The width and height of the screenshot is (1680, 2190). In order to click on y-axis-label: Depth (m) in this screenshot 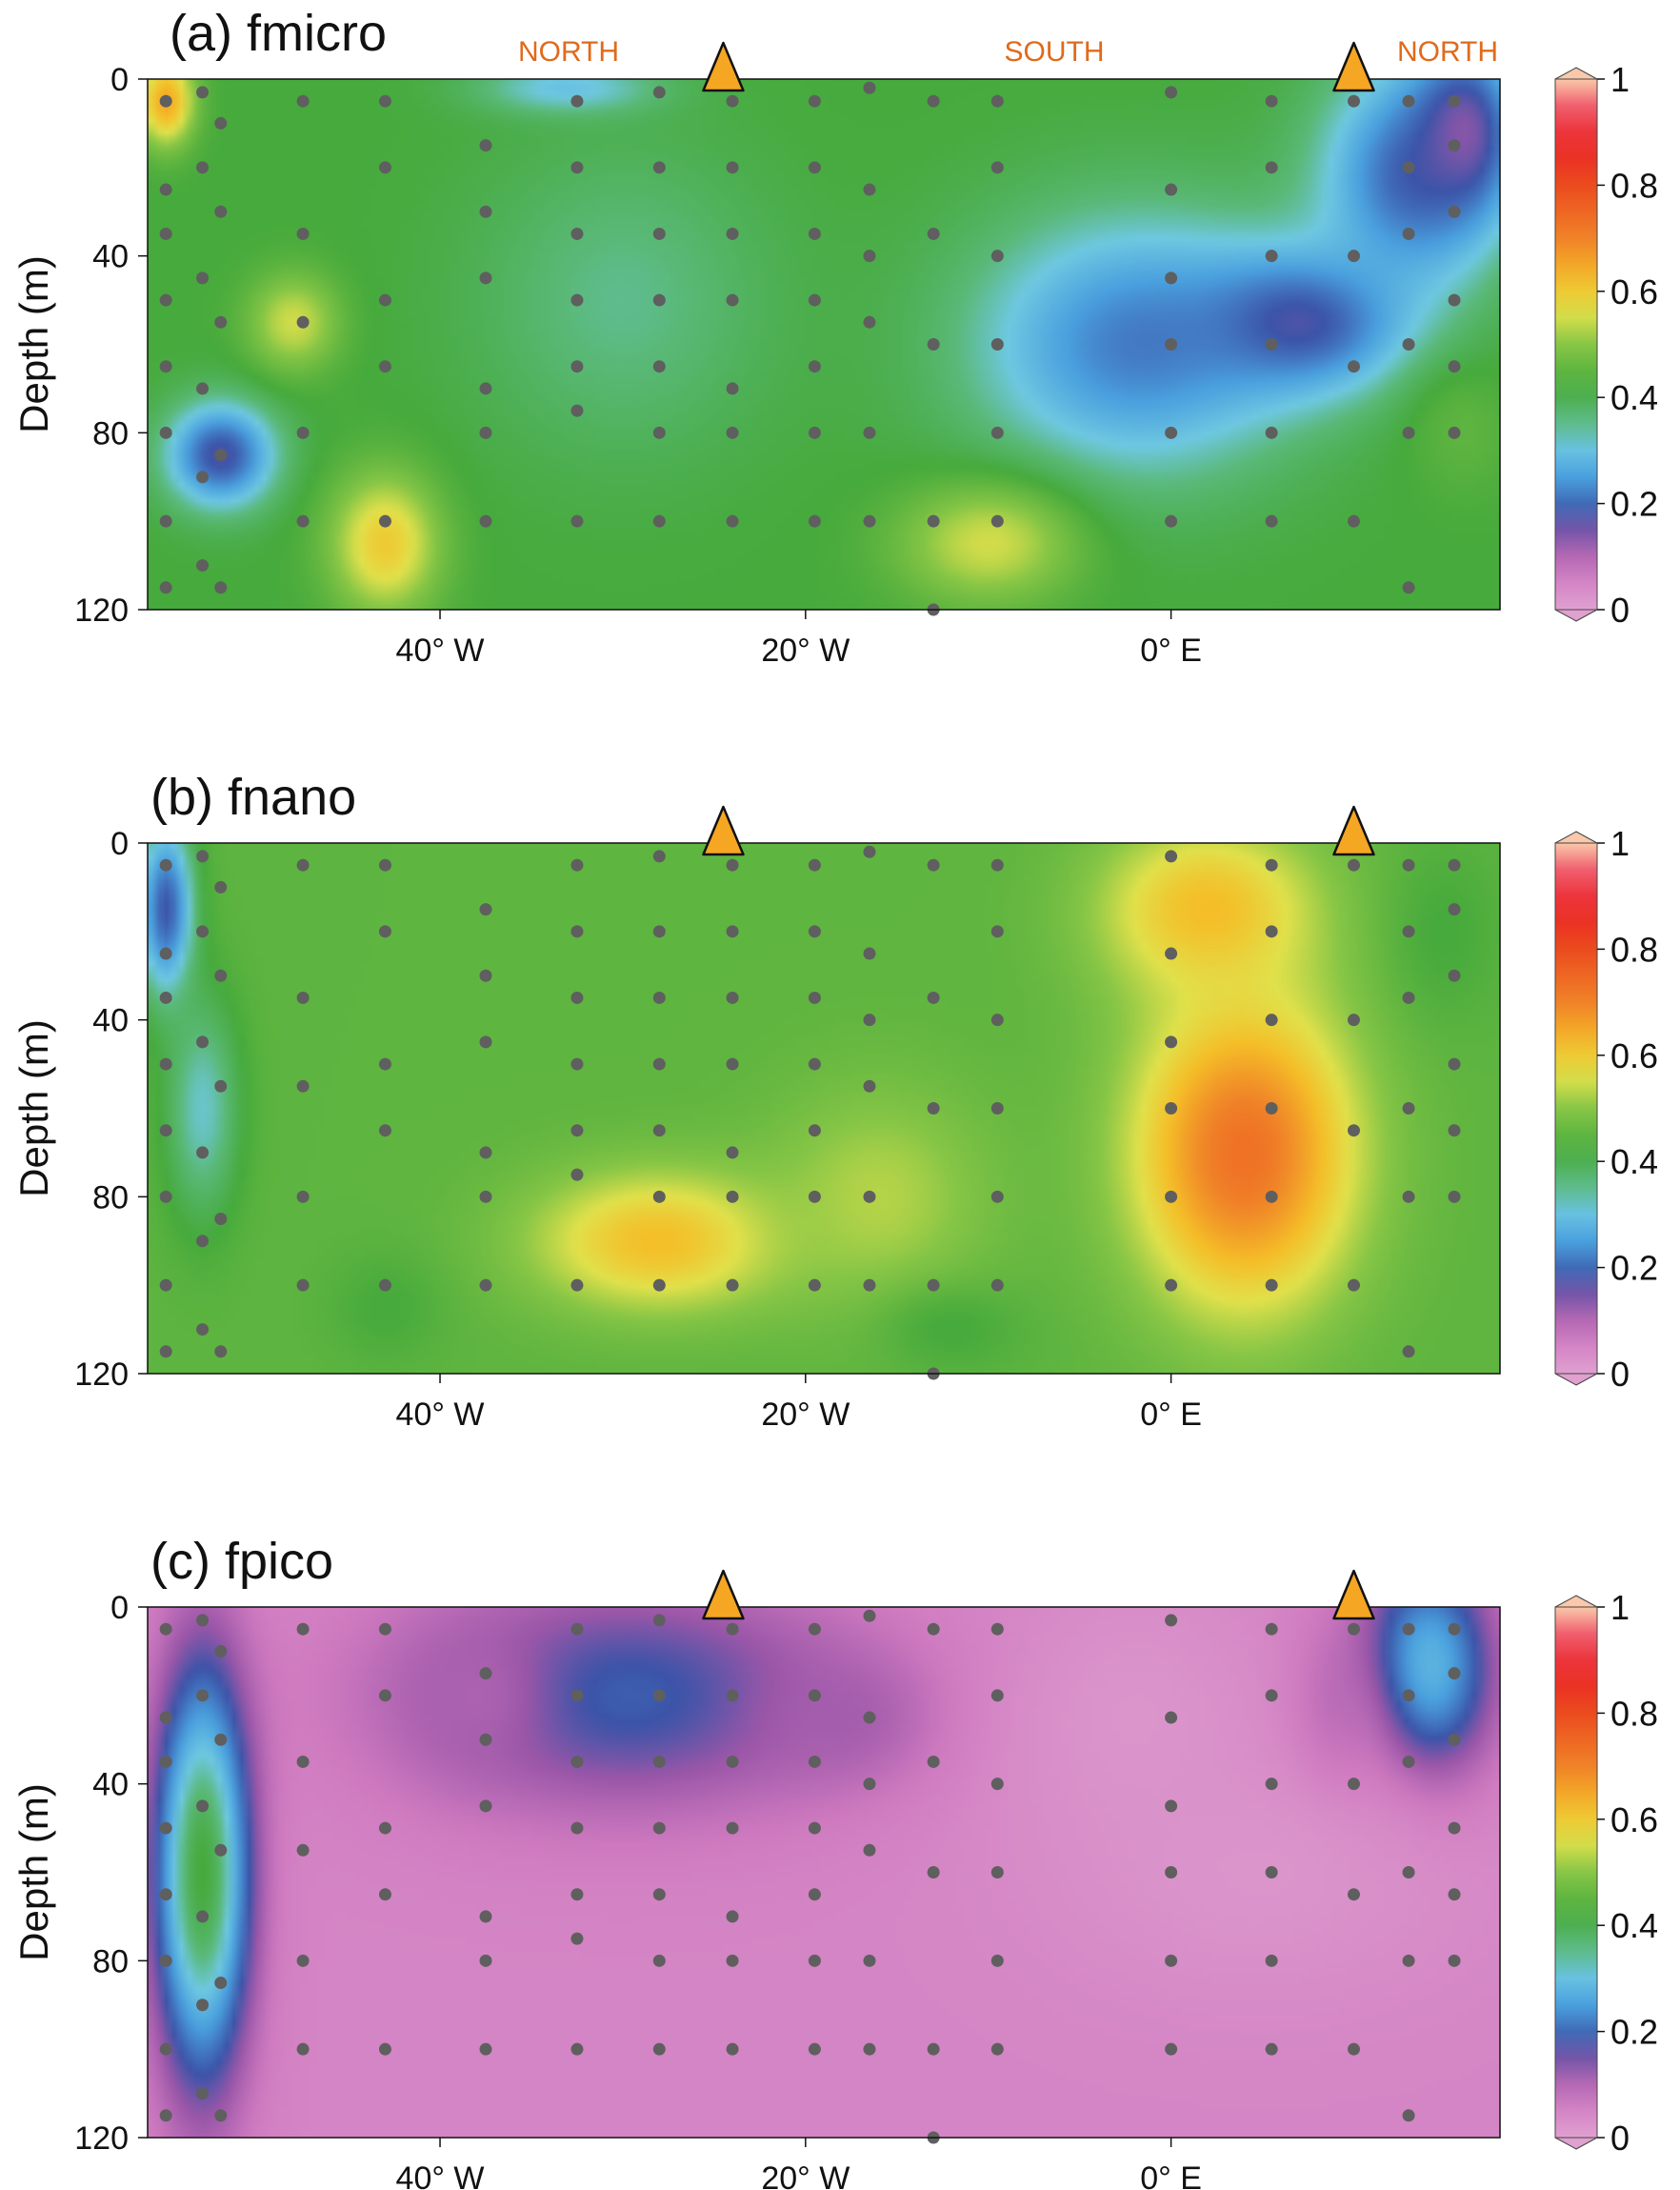, I will do `click(33, 1872)`.